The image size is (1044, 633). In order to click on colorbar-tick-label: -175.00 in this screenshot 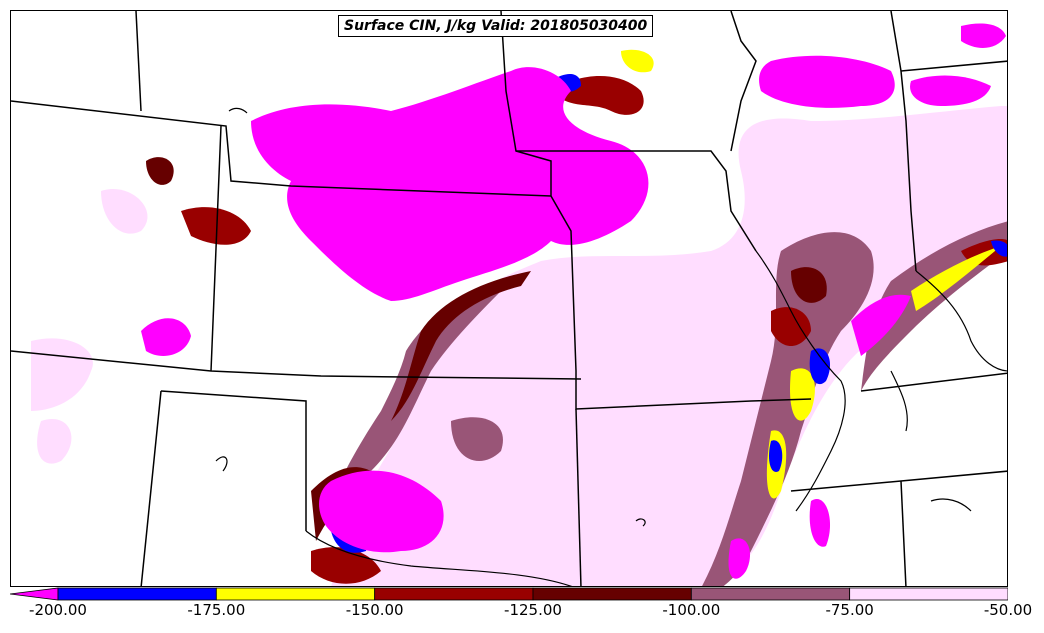, I will do `click(216, 610)`.